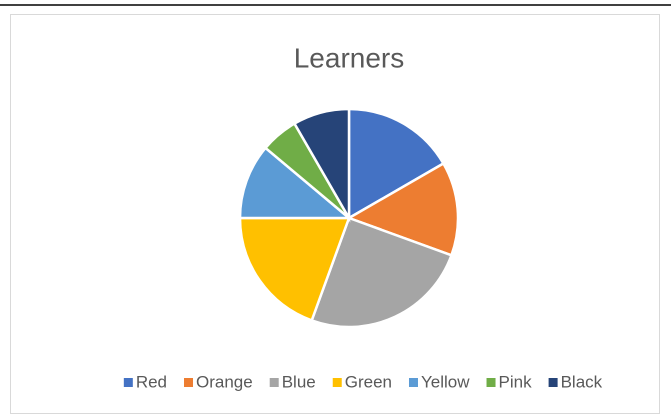  Describe the element at coordinates (368, 381) in the screenshot. I see `legend-label: Green` at that location.